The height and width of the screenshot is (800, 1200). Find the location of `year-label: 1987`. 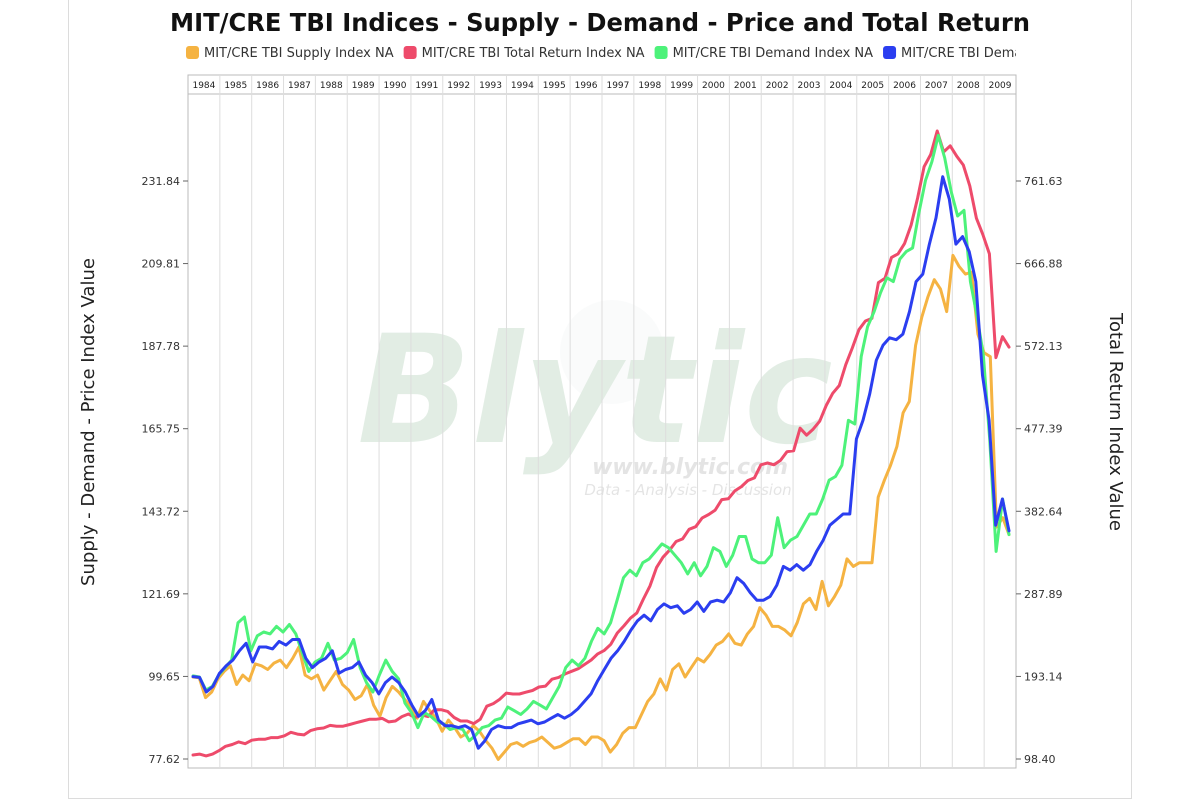

year-label: 1987 is located at coordinates (299, 86).